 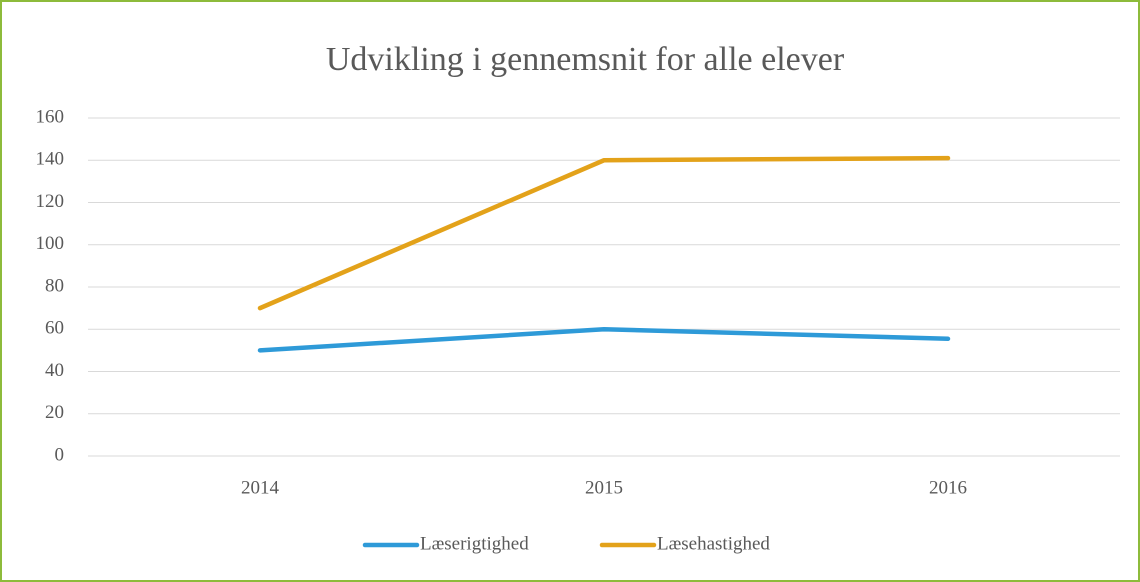 I want to click on legend-label: Læserigtighed, so click(x=474, y=543).